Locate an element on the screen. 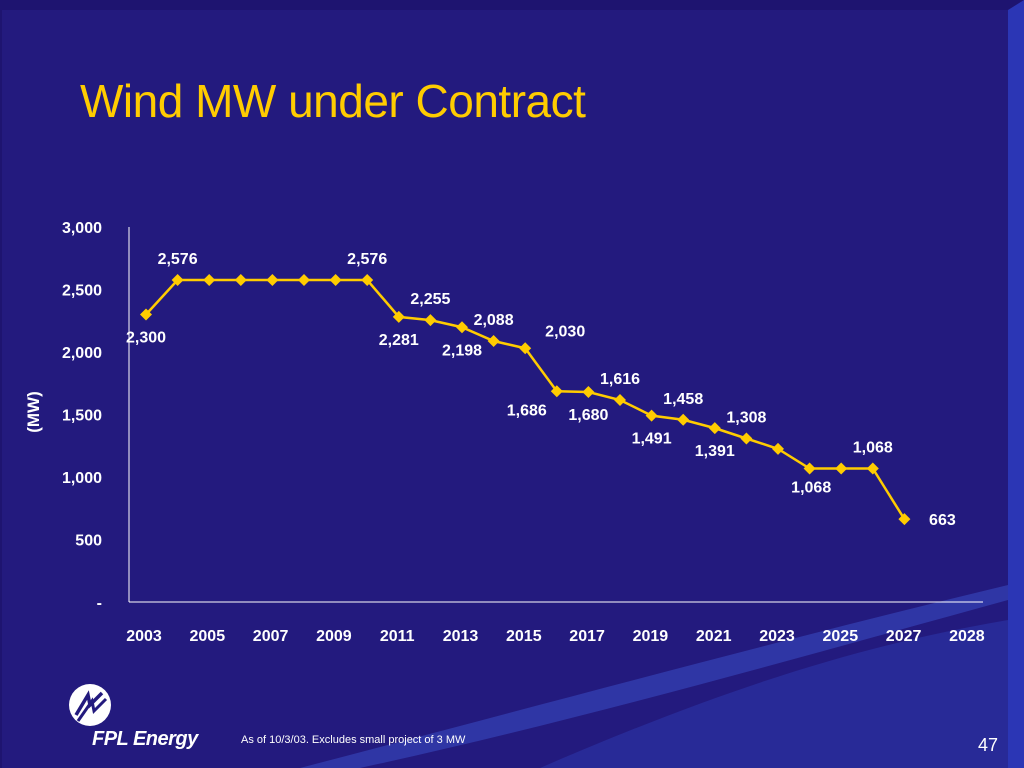 This screenshot has height=768, width=1024. data-label: 1,686 is located at coordinates (527, 410).